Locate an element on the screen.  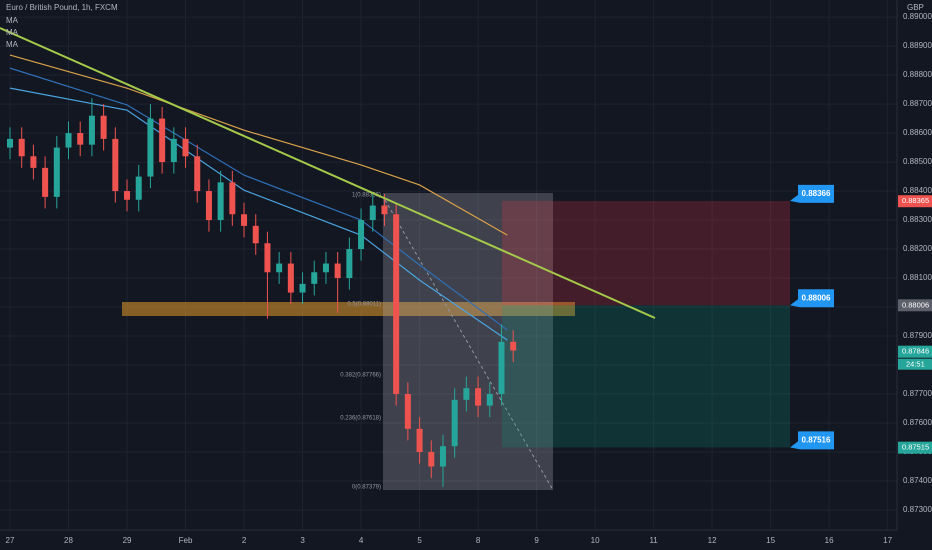
x-tick-label: 3 is located at coordinates (302, 540).